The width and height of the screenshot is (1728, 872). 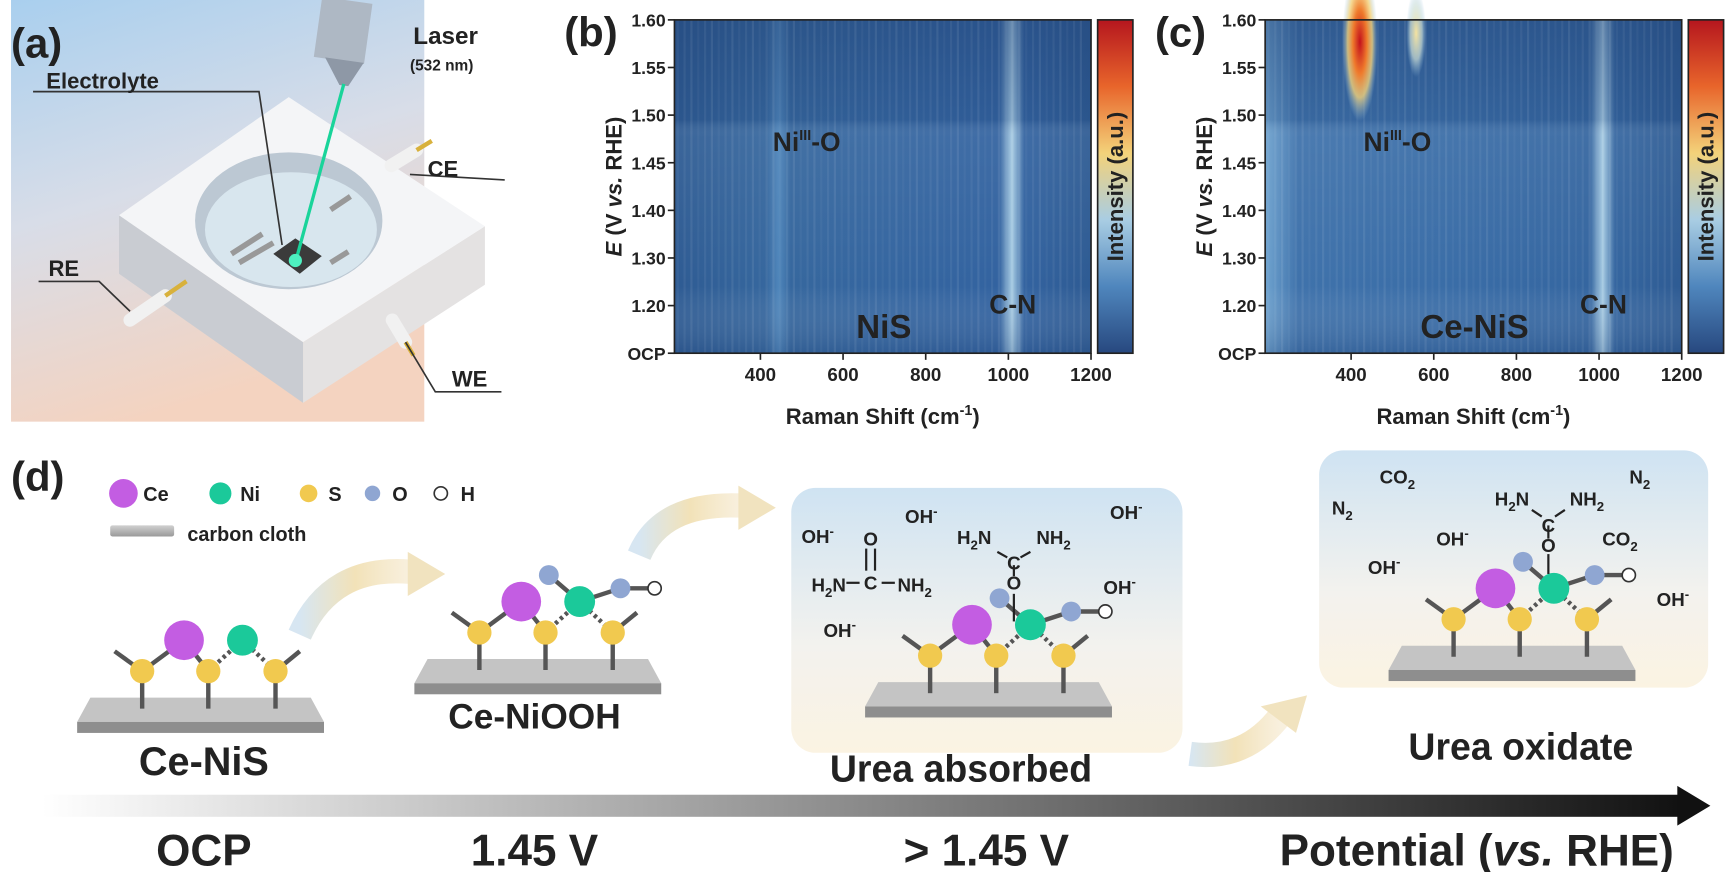 What do you see at coordinates (648, 306) in the screenshot?
I see `y-tick-label: 1.20` at bounding box center [648, 306].